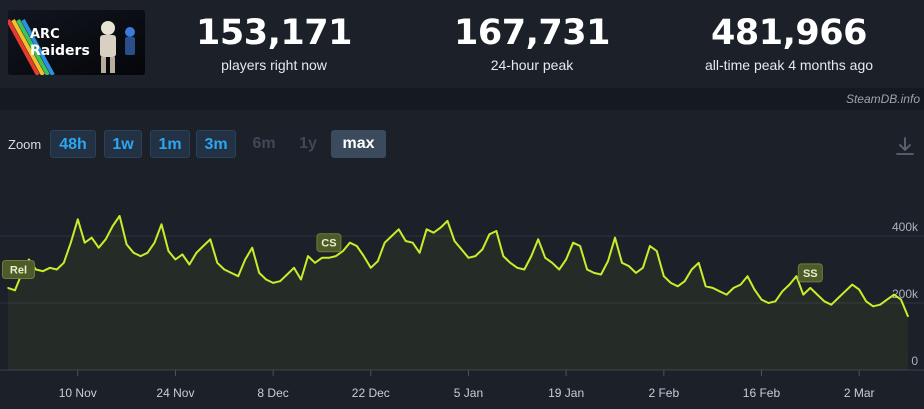  I want to click on zoom-6m-button: 6m, so click(264, 143).